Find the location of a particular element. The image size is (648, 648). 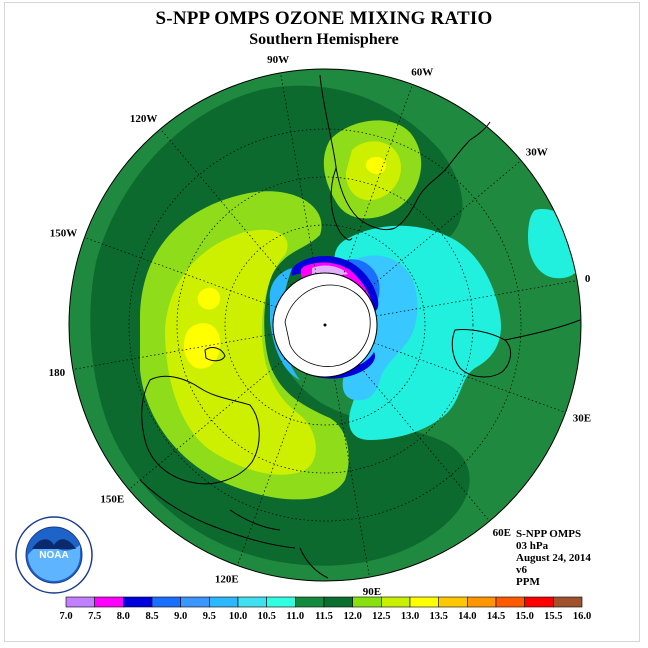

noaa-logo-text: NOAA is located at coordinates (53, 555).